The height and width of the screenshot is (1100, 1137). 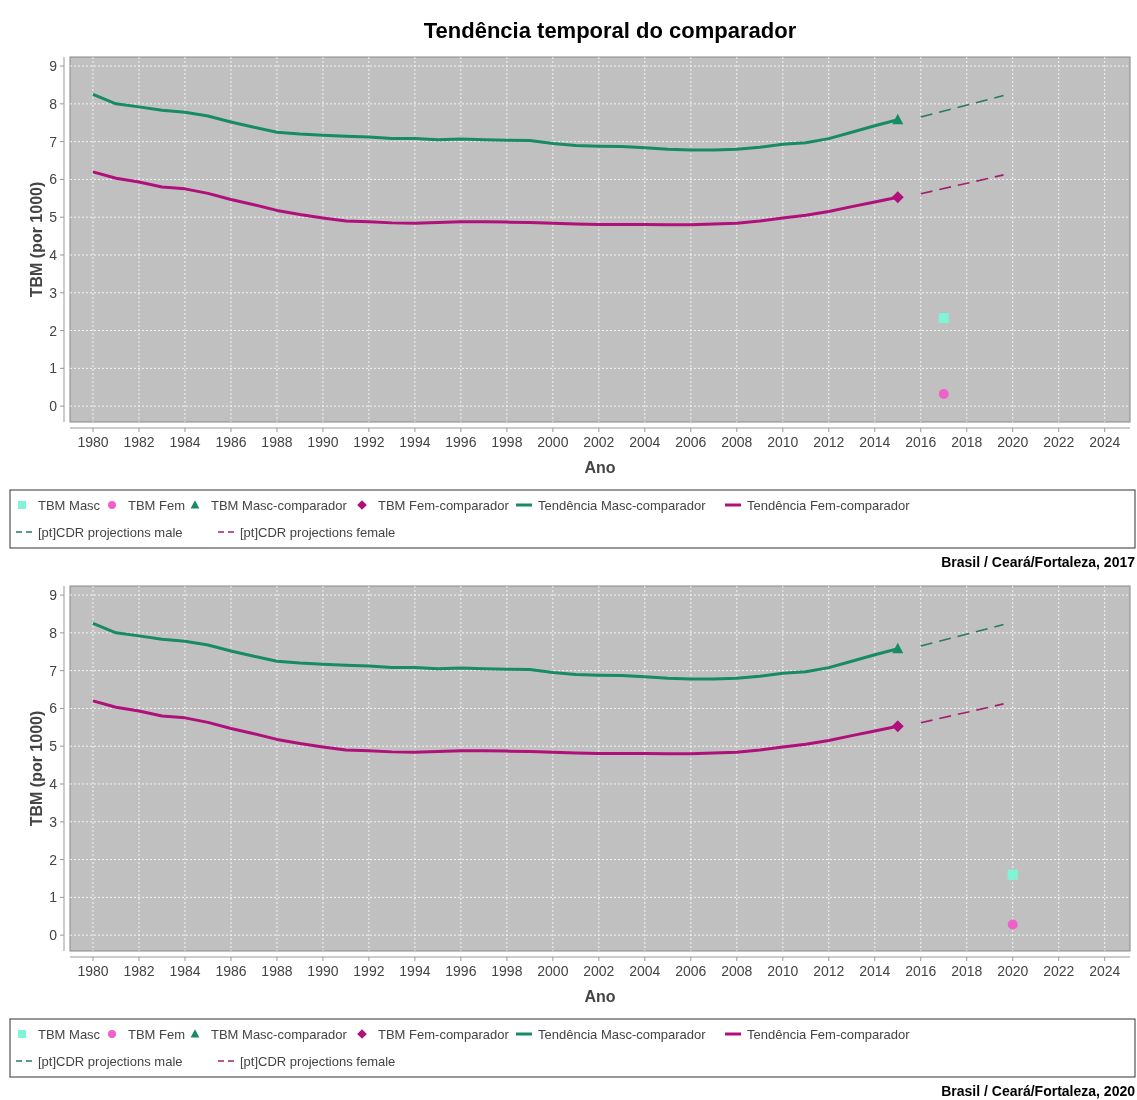 What do you see at coordinates (610, 30) in the screenshot?
I see `chart-title: Tendência temporal do comparador` at bounding box center [610, 30].